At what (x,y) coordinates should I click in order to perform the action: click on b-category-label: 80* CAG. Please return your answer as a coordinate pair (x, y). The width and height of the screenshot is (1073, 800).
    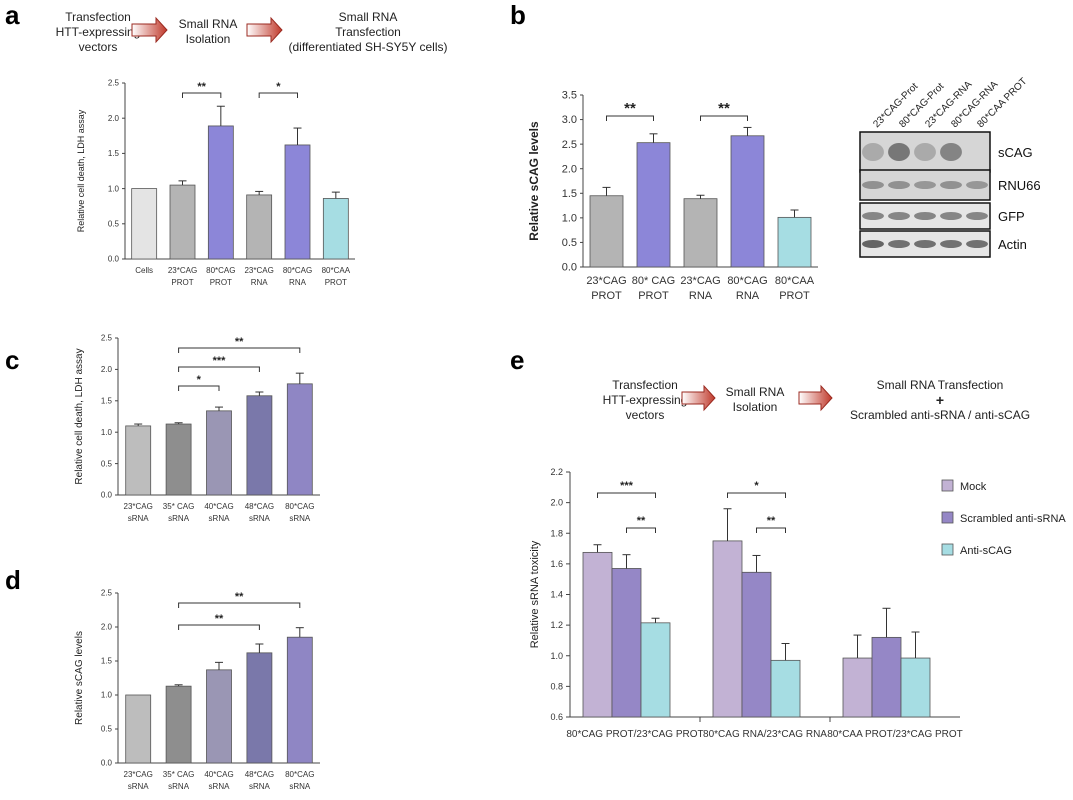
    Looking at the image, I should click on (653, 281).